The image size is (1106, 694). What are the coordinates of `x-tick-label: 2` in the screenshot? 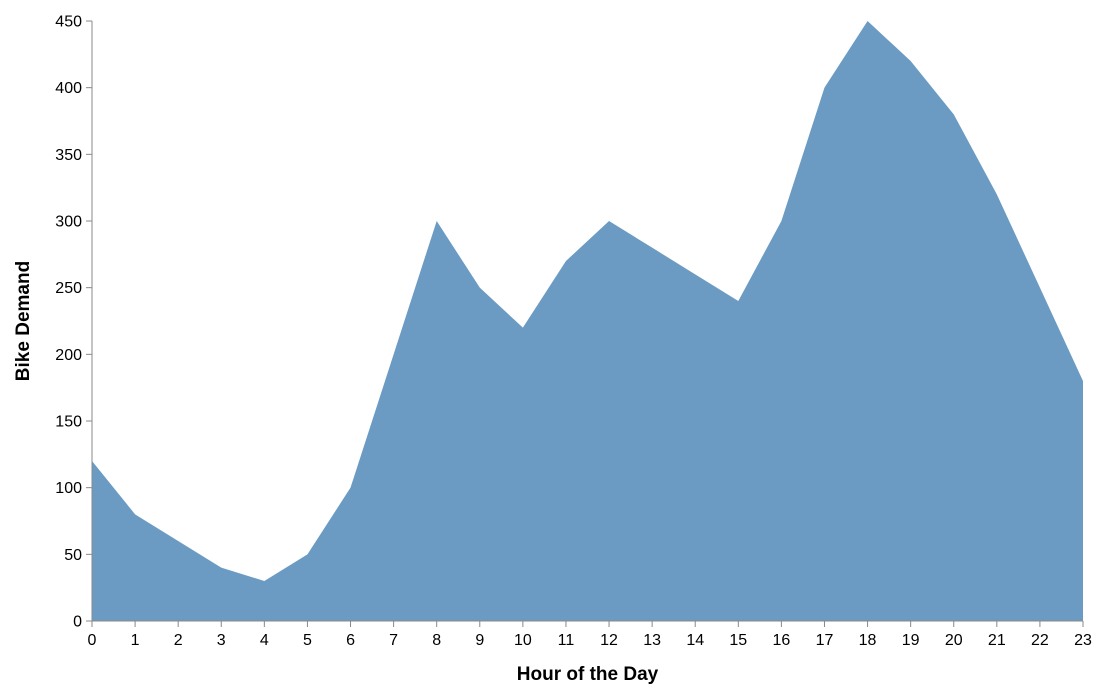 It's located at (178, 640).